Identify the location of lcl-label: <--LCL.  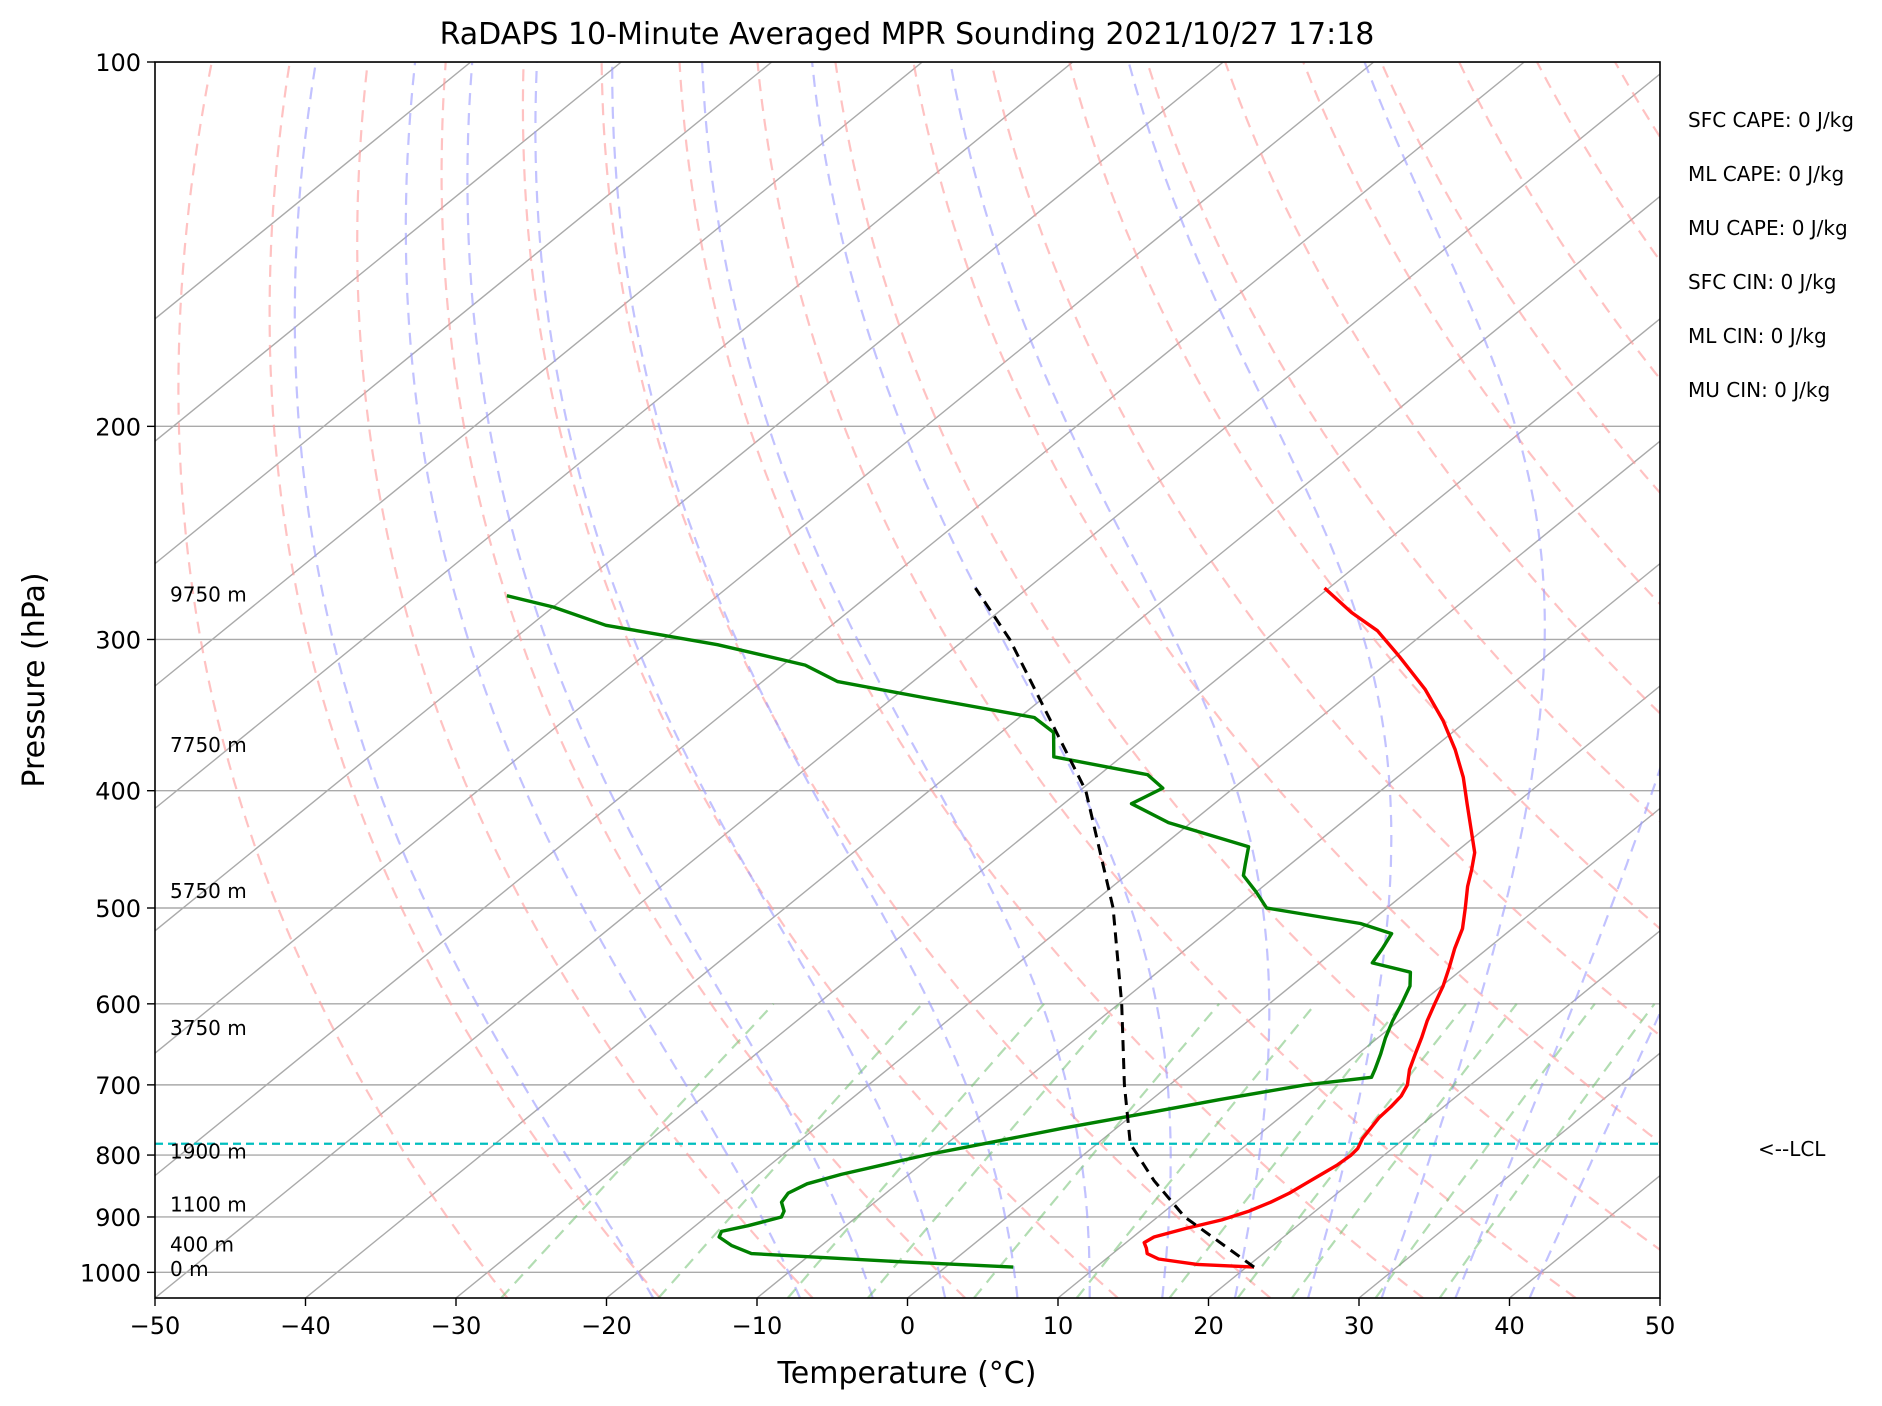
(1792, 1149).